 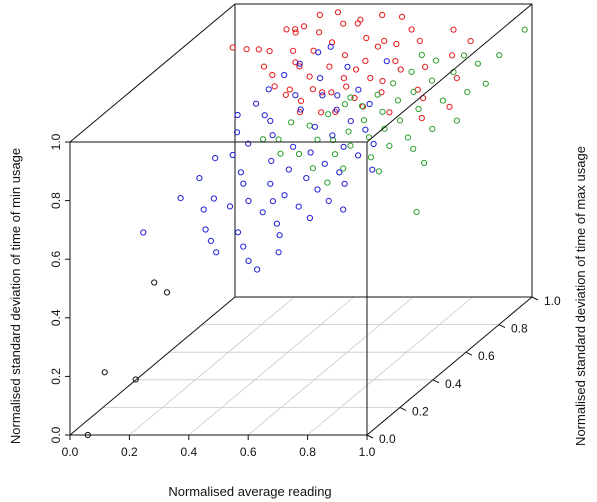 What do you see at coordinates (552, 301) in the screenshot?
I see `y-tick-label: 1.0` at bounding box center [552, 301].